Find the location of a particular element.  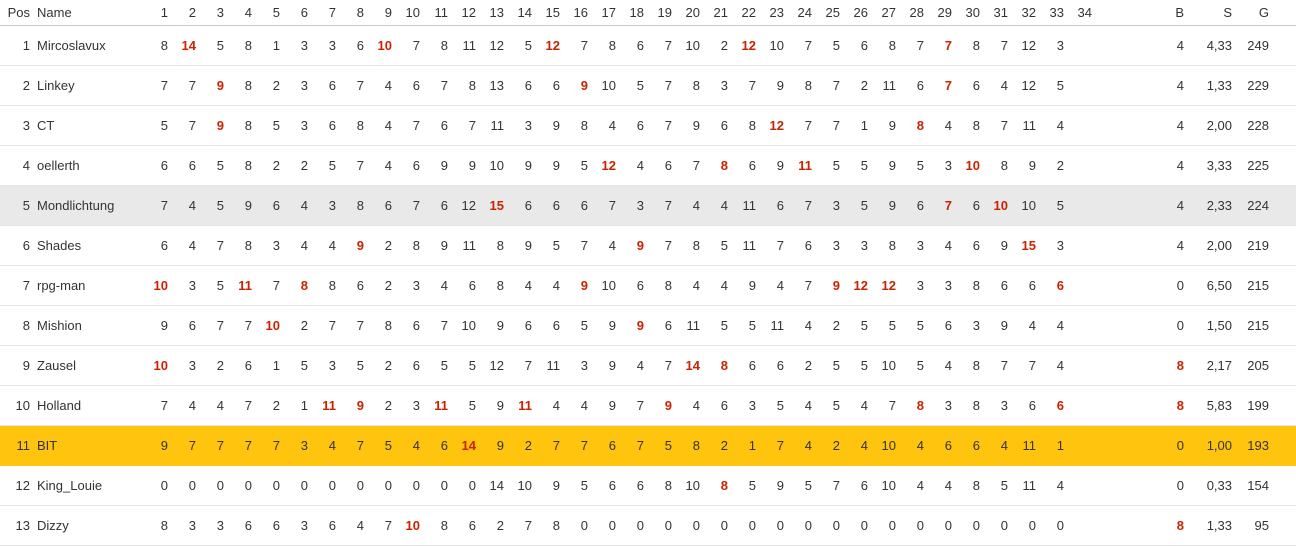

col-header-round-23: 23 is located at coordinates (770, 13).